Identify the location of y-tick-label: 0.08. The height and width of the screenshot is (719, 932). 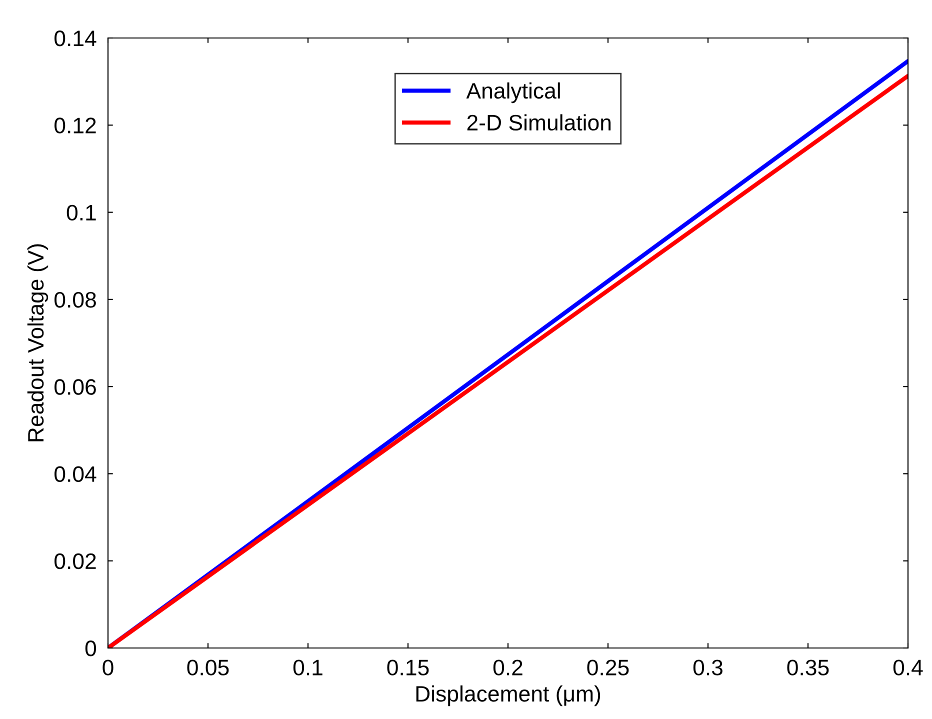
(75, 300).